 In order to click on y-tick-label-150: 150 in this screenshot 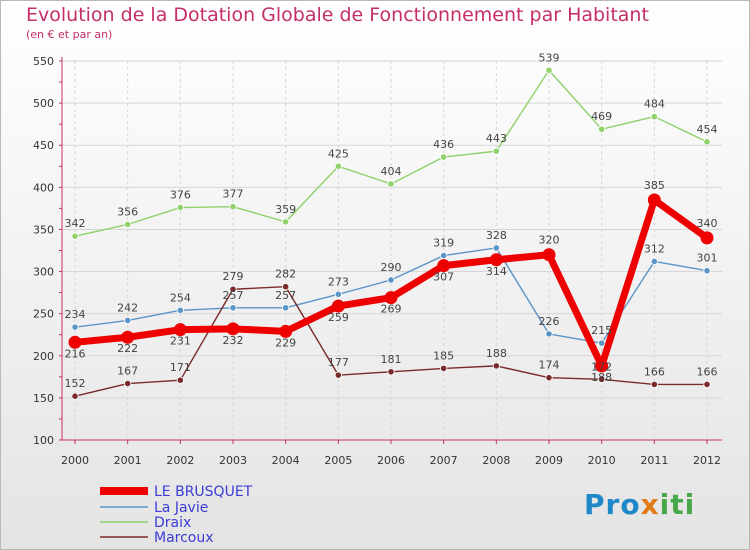, I will do `click(43, 398)`.